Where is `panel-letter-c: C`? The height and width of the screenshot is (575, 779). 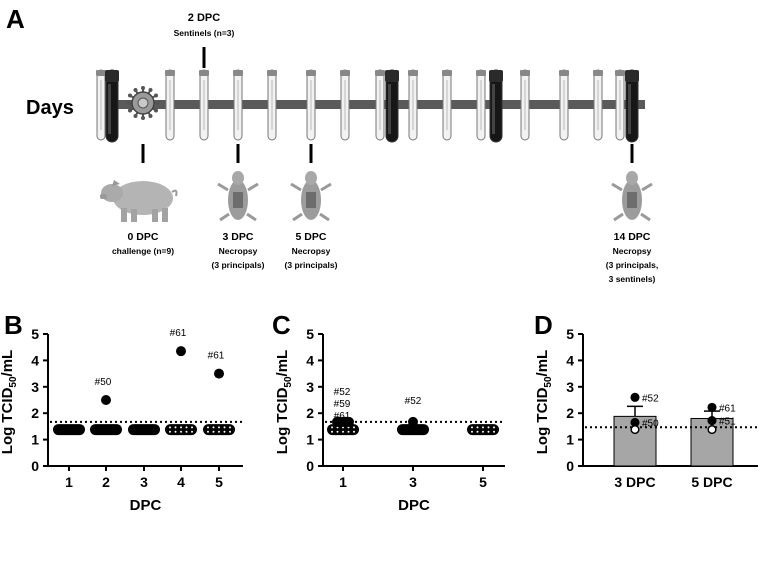
panel-letter-c: C is located at coordinates (281, 325).